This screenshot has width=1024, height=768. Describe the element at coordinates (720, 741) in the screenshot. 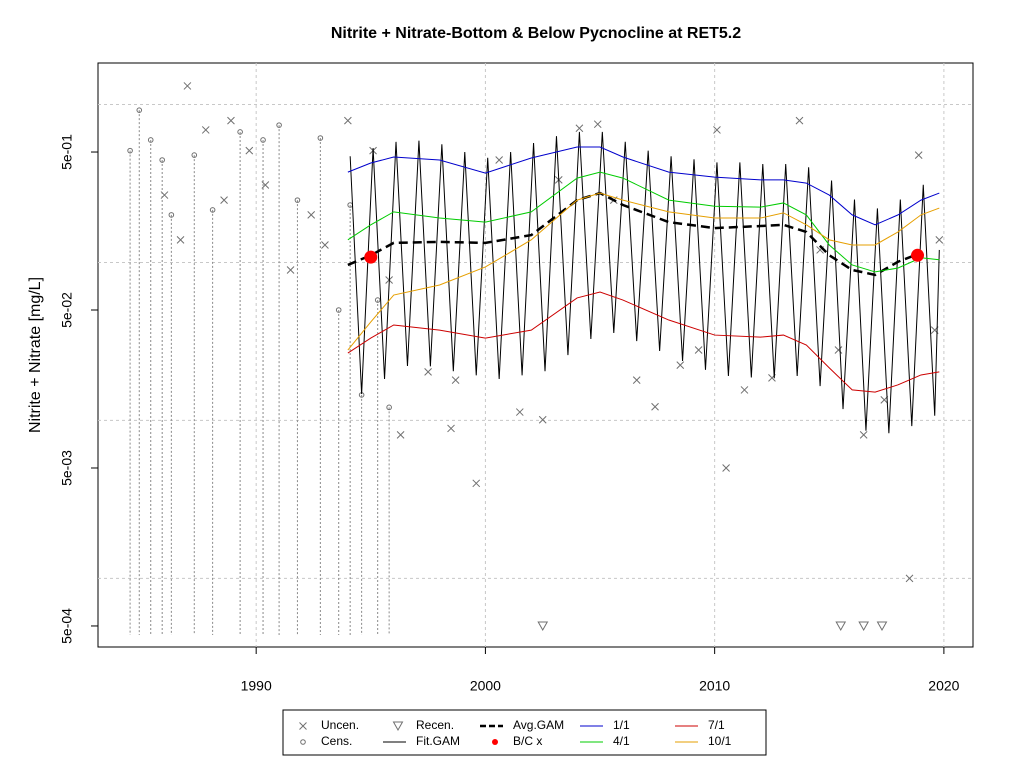

I see `legend-label: 10/1` at that location.